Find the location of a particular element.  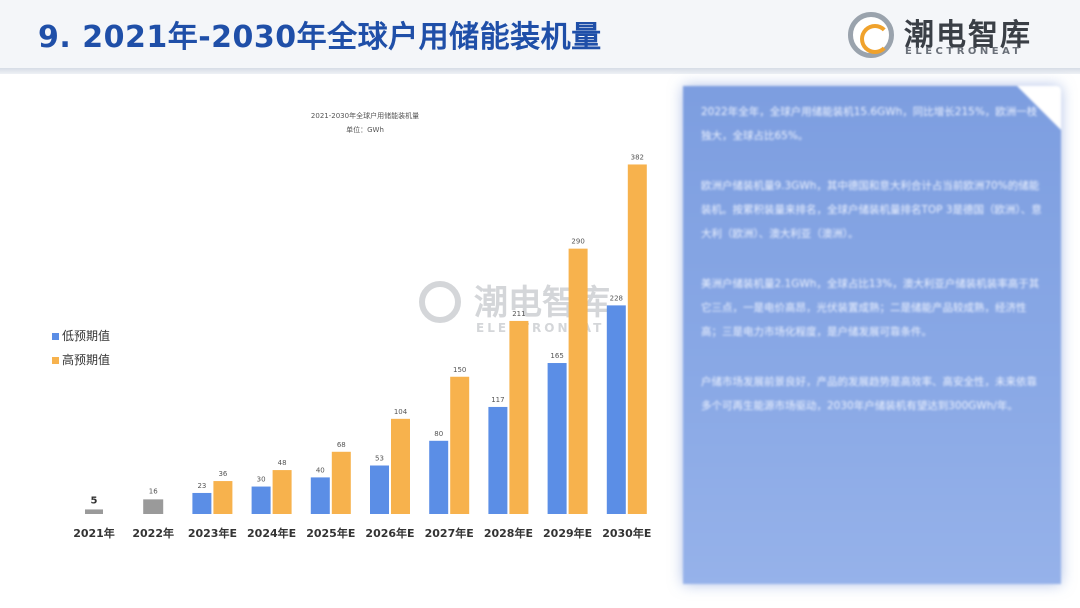

x-tick-label: 2023年E is located at coordinates (212, 533).